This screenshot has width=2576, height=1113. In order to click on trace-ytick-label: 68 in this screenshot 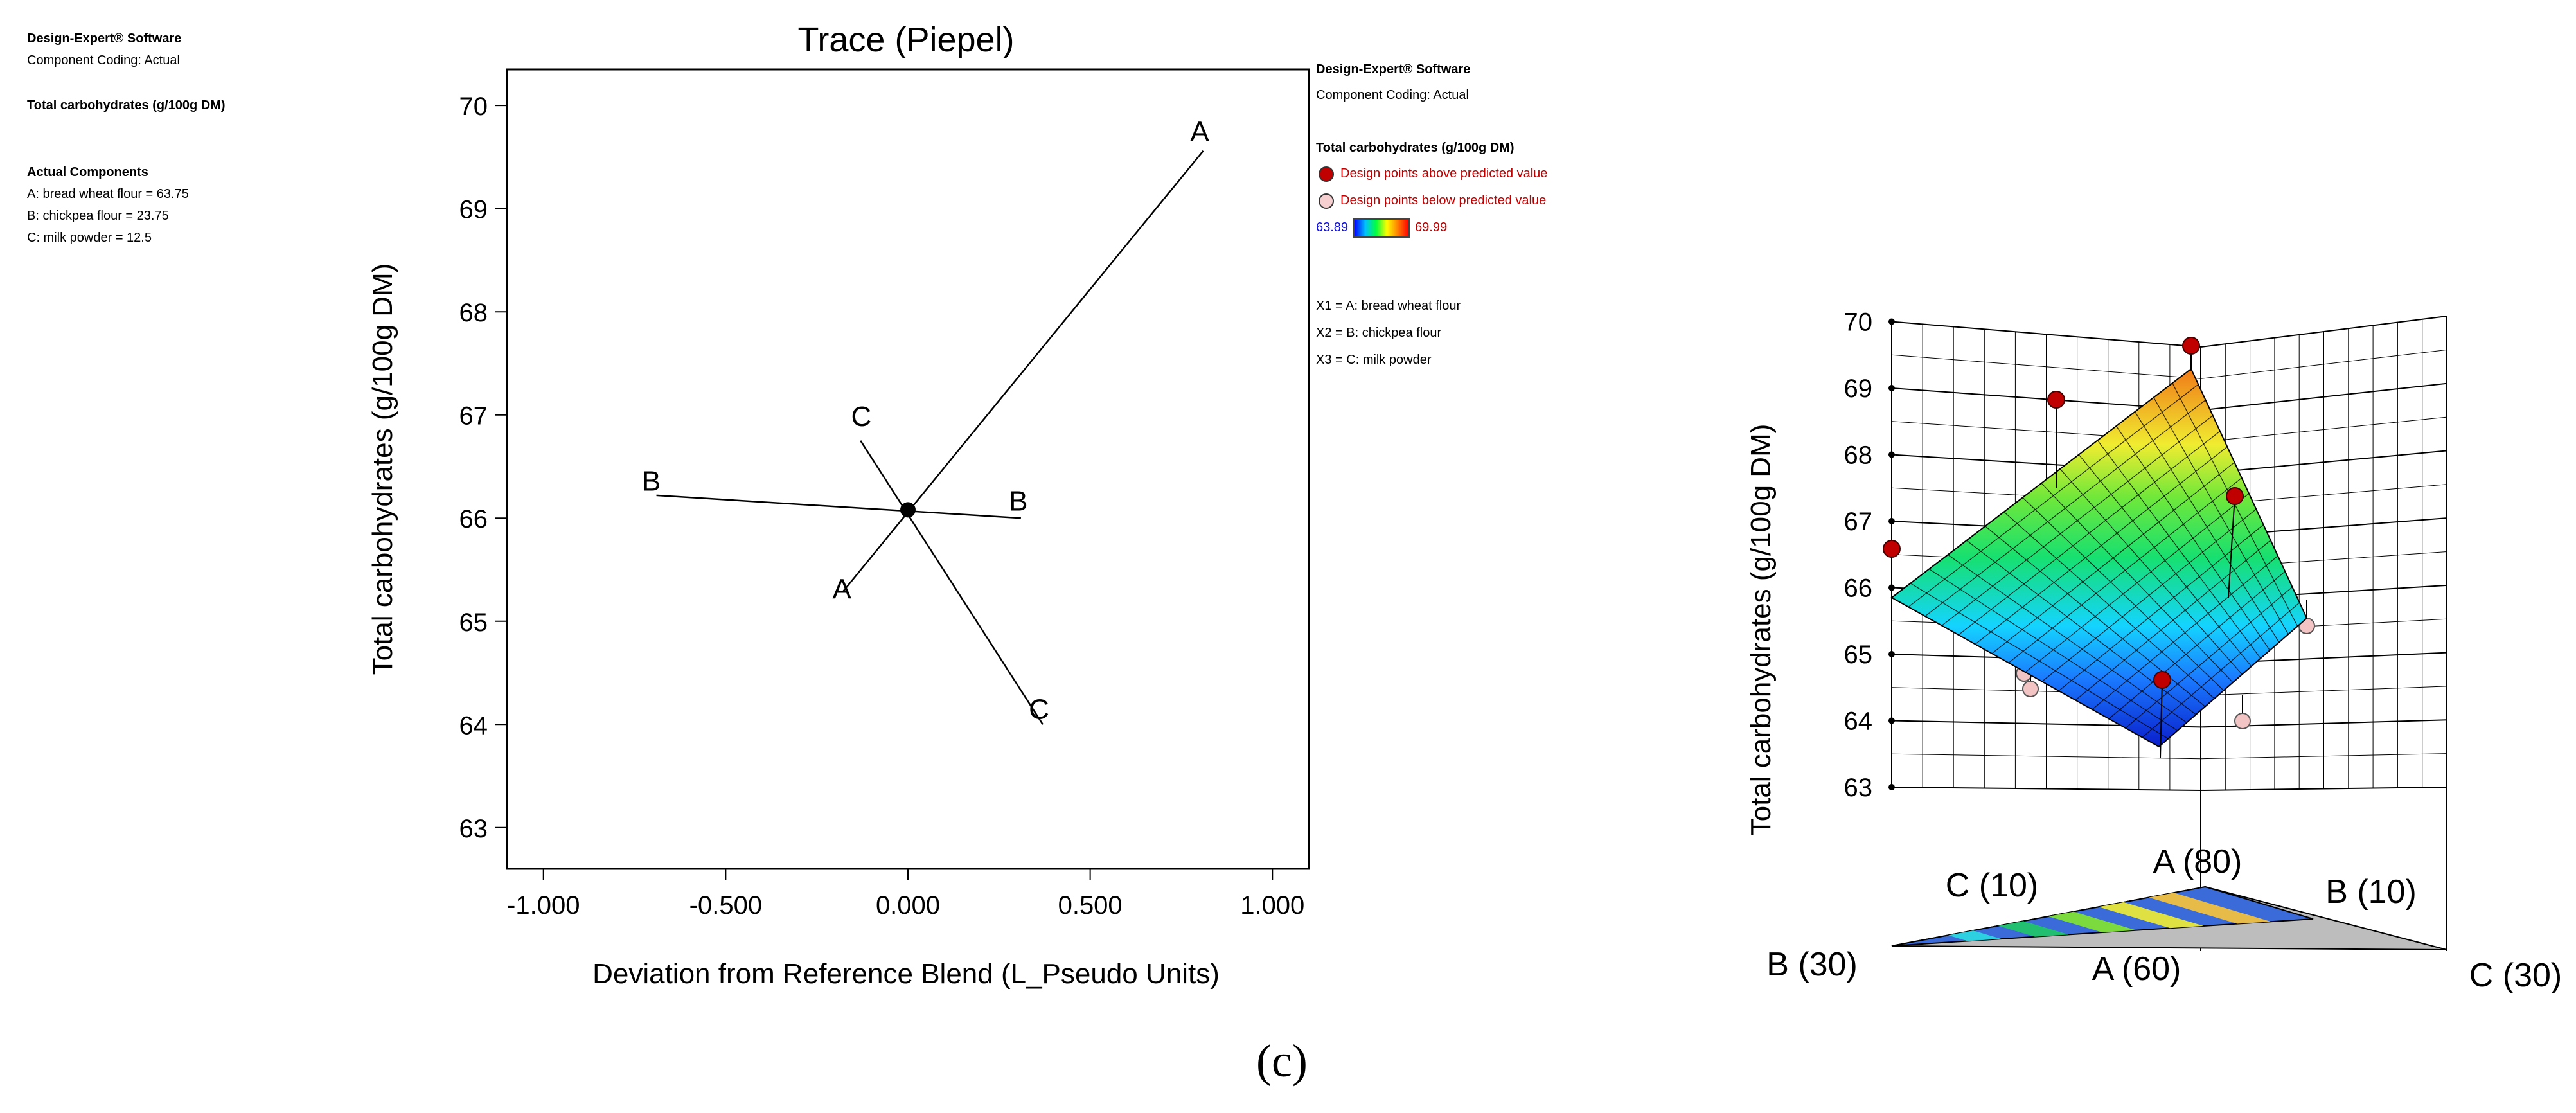, I will do `click(474, 313)`.